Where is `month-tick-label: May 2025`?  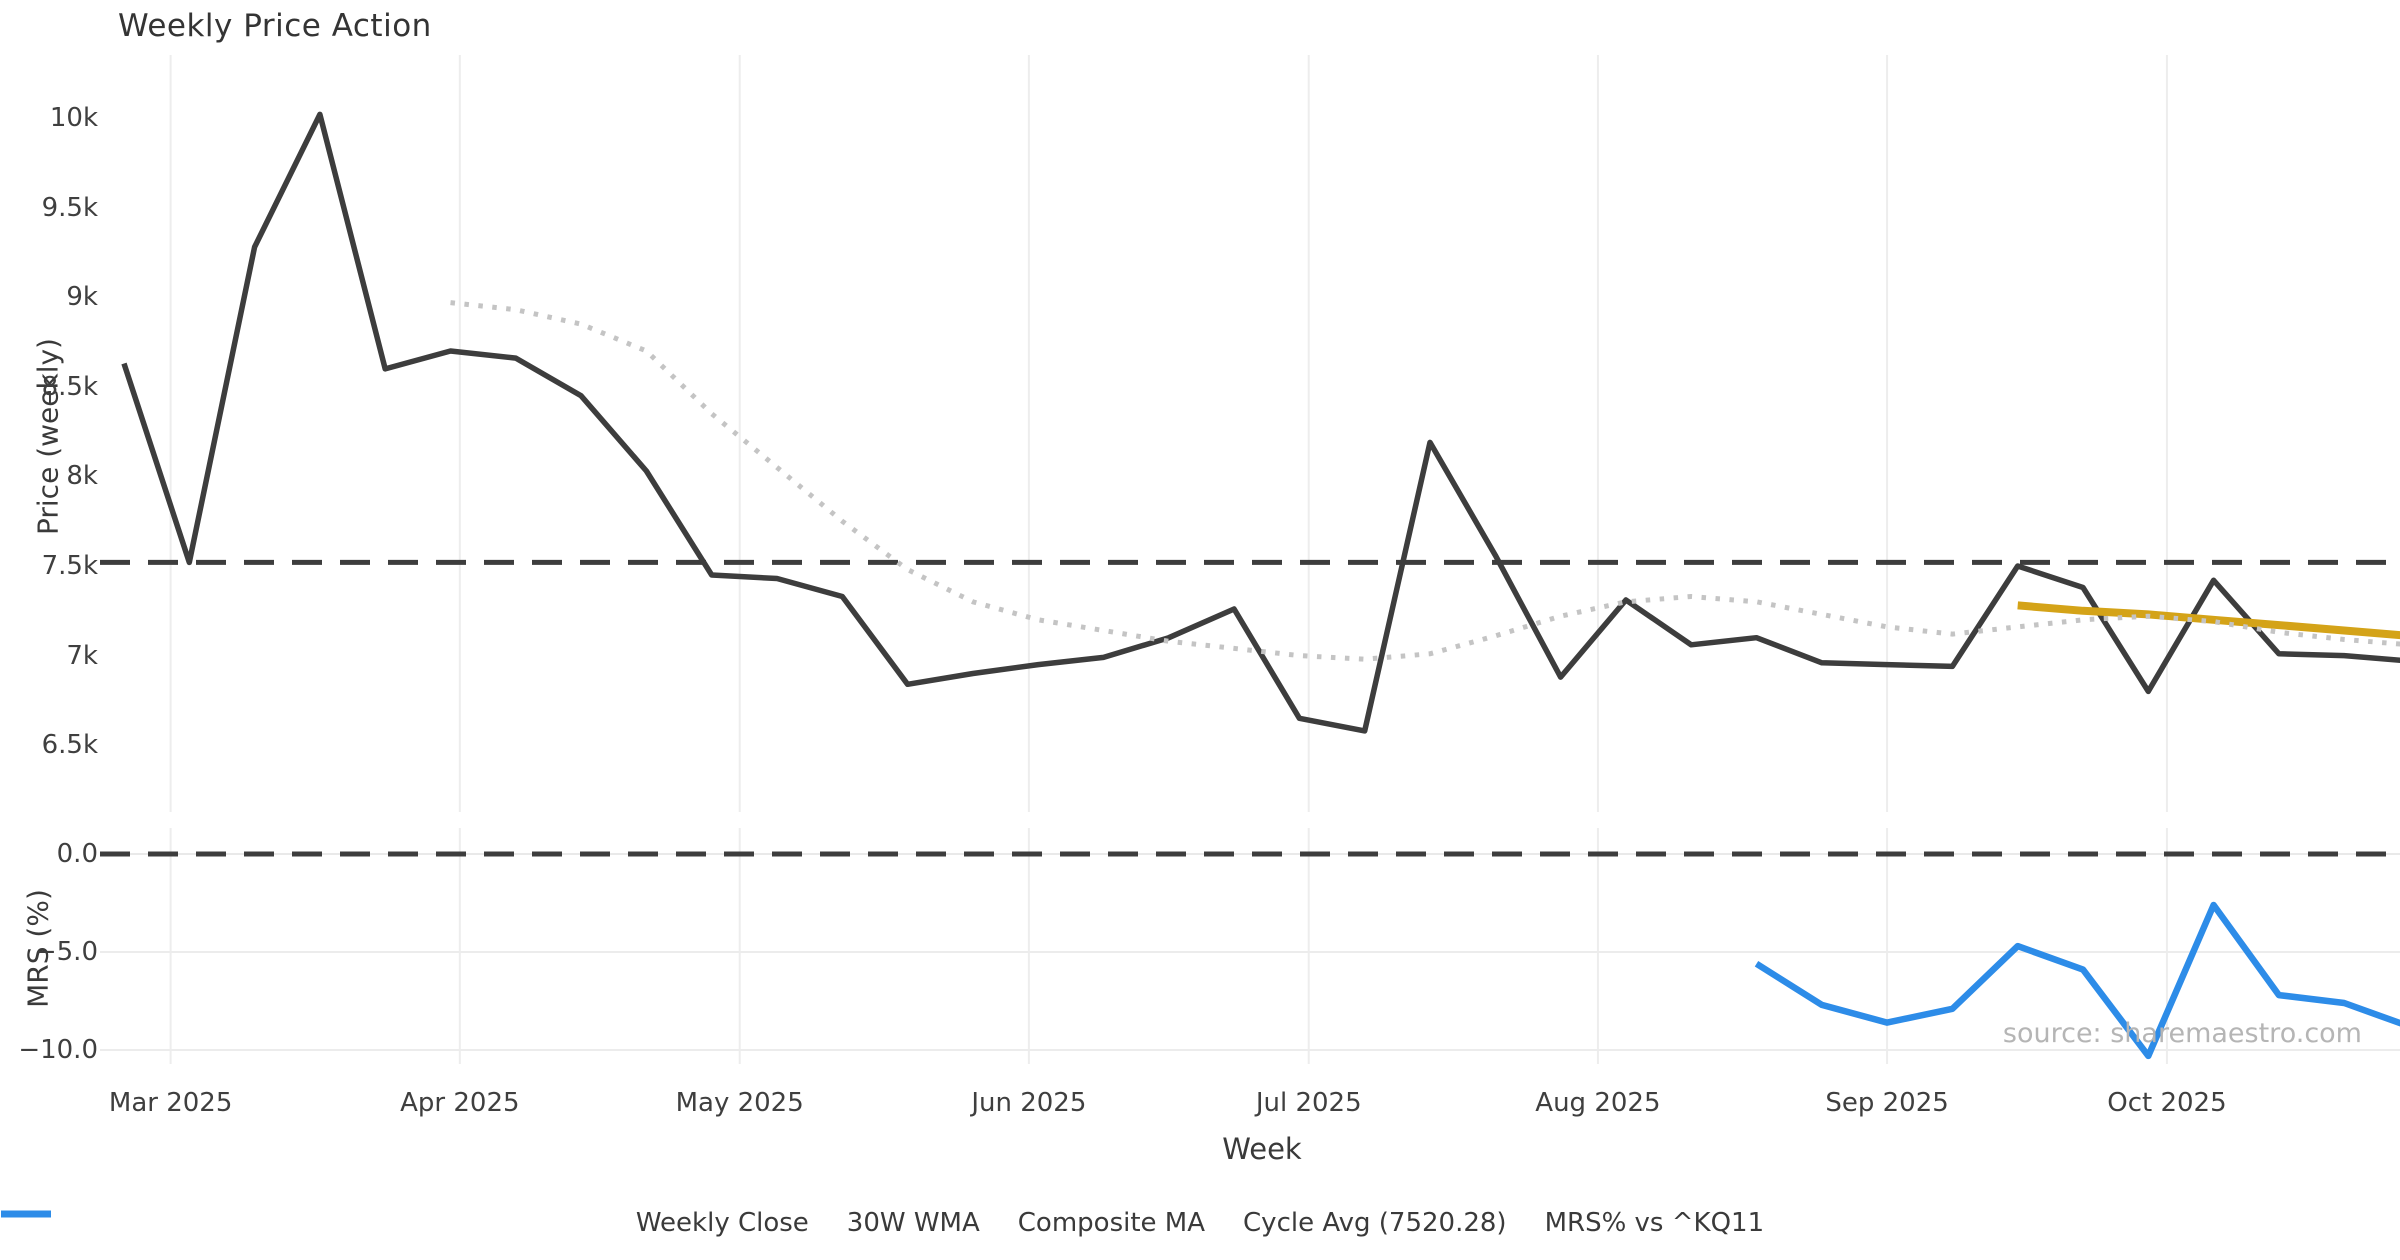 month-tick-label: May 2025 is located at coordinates (739, 1103).